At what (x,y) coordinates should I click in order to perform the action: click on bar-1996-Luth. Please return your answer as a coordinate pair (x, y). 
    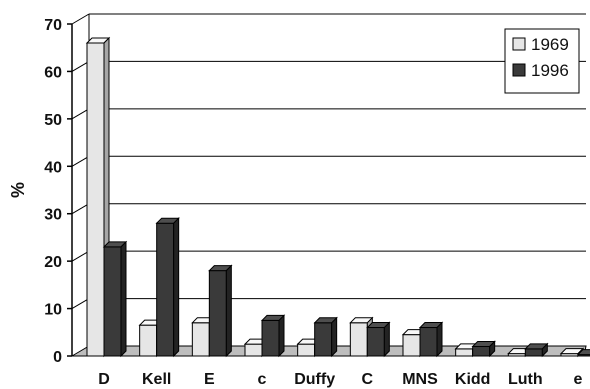
    Looking at the image, I should click on (536, 350).